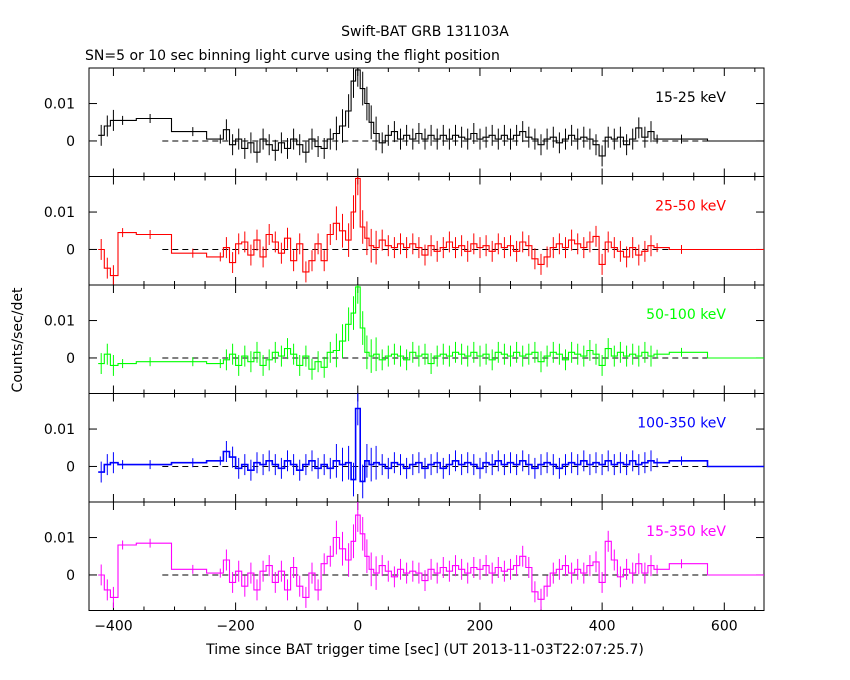 The height and width of the screenshot is (680, 850). I want to click on panel-1: 0 0.01 15-25 keV, so click(404, 122).